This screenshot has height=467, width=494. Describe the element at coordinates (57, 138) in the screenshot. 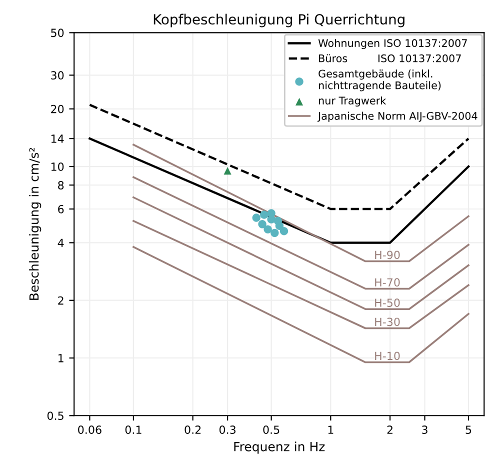

I see `y-tick-label: 14` at that location.